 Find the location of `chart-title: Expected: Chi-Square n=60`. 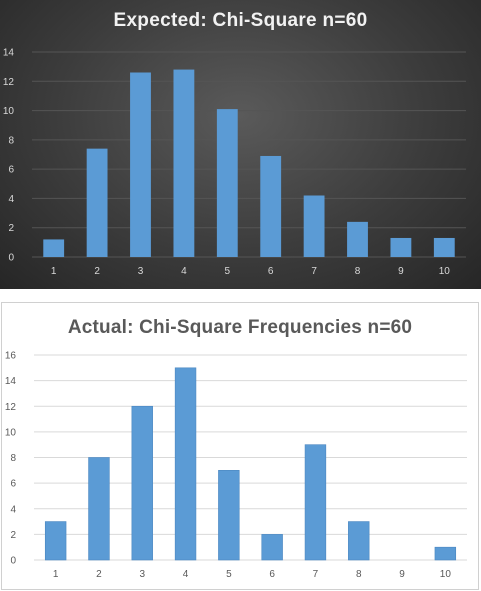

chart-title: Expected: Chi-Square n=60 is located at coordinates (240, 20).